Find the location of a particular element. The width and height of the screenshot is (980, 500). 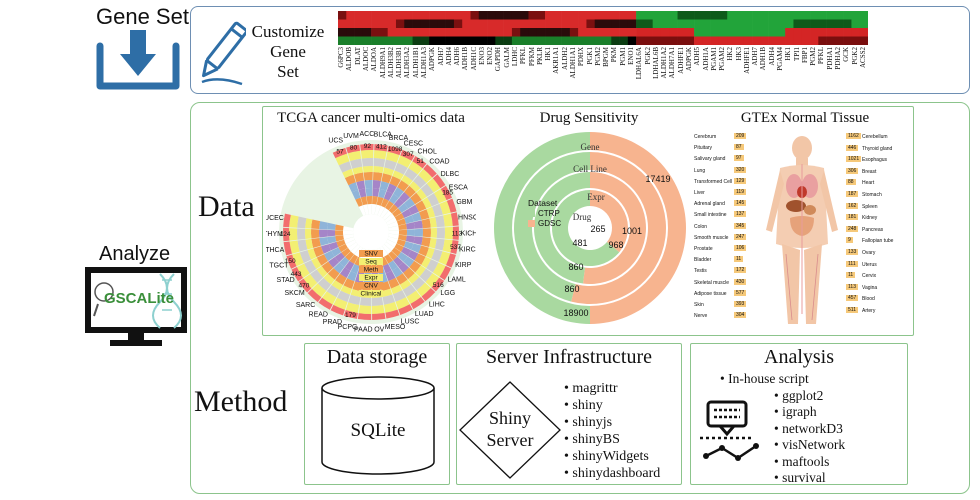

tissue-name: Heart is located at coordinates (868, 183).